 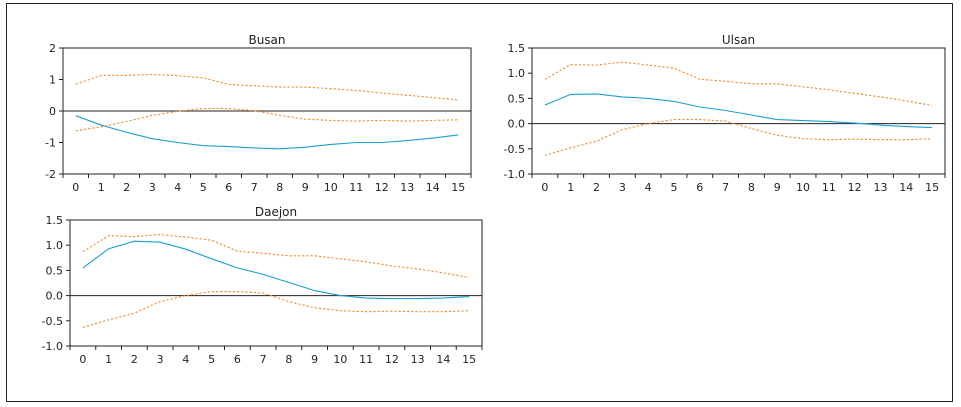 What do you see at coordinates (738, 40) in the screenshot?
I see `chart-title: Ulsan` at bounding box center [738, 40].